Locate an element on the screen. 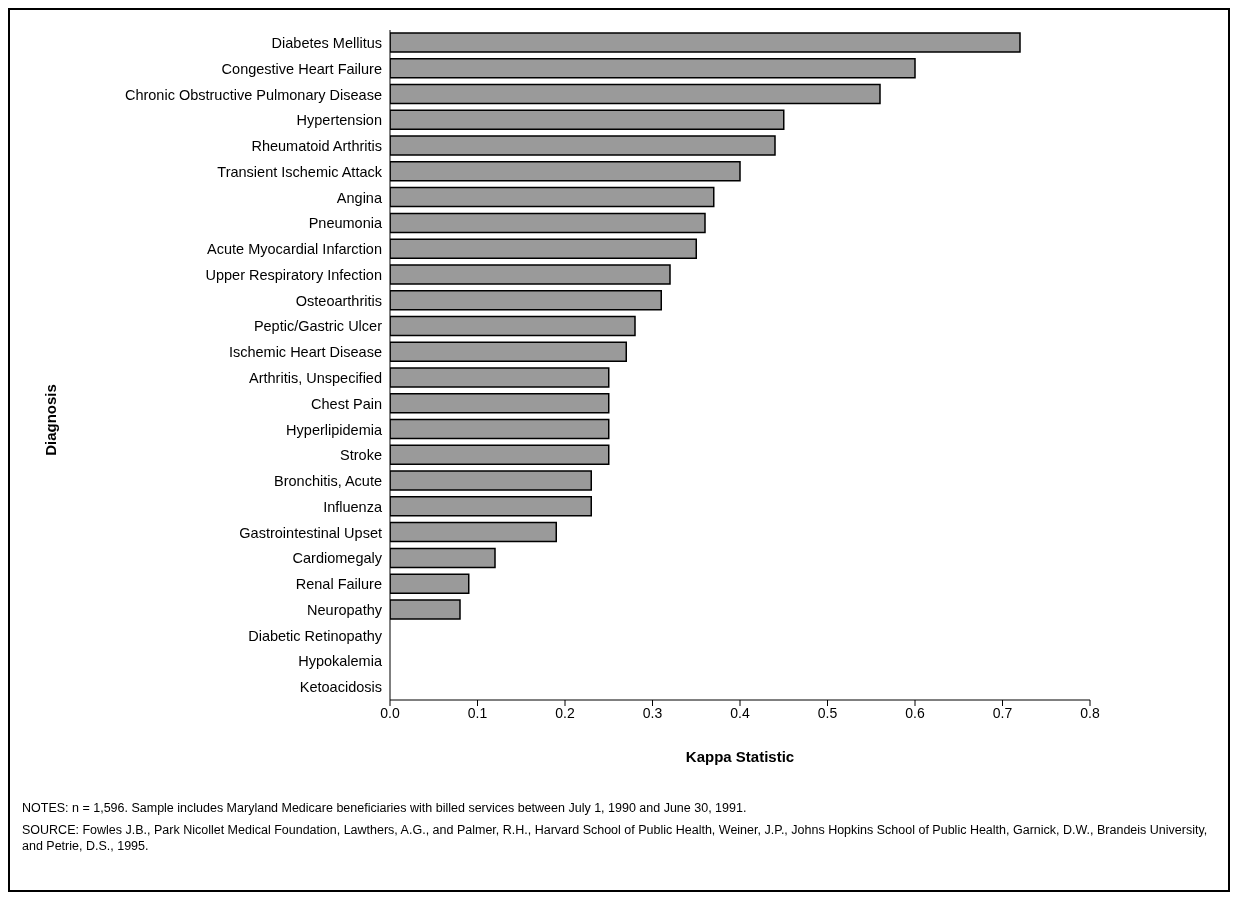 The image size is (1241, 906). x-tick-label: 0.8 is located at coordinates (1090, 712).